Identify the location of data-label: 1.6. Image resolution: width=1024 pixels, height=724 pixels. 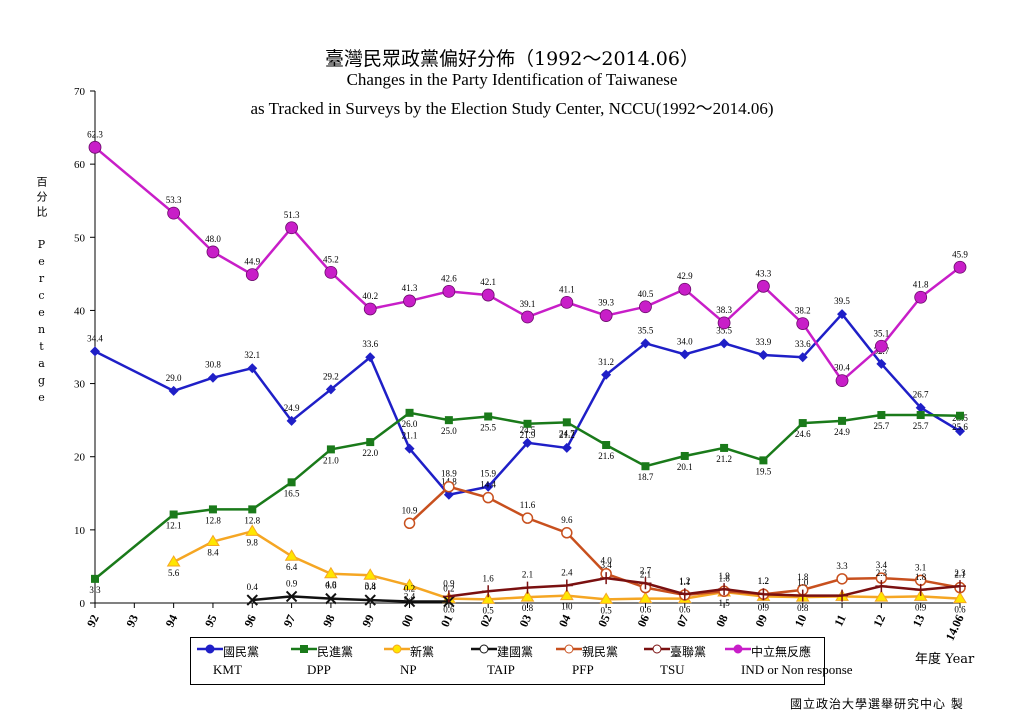
(724, 578).